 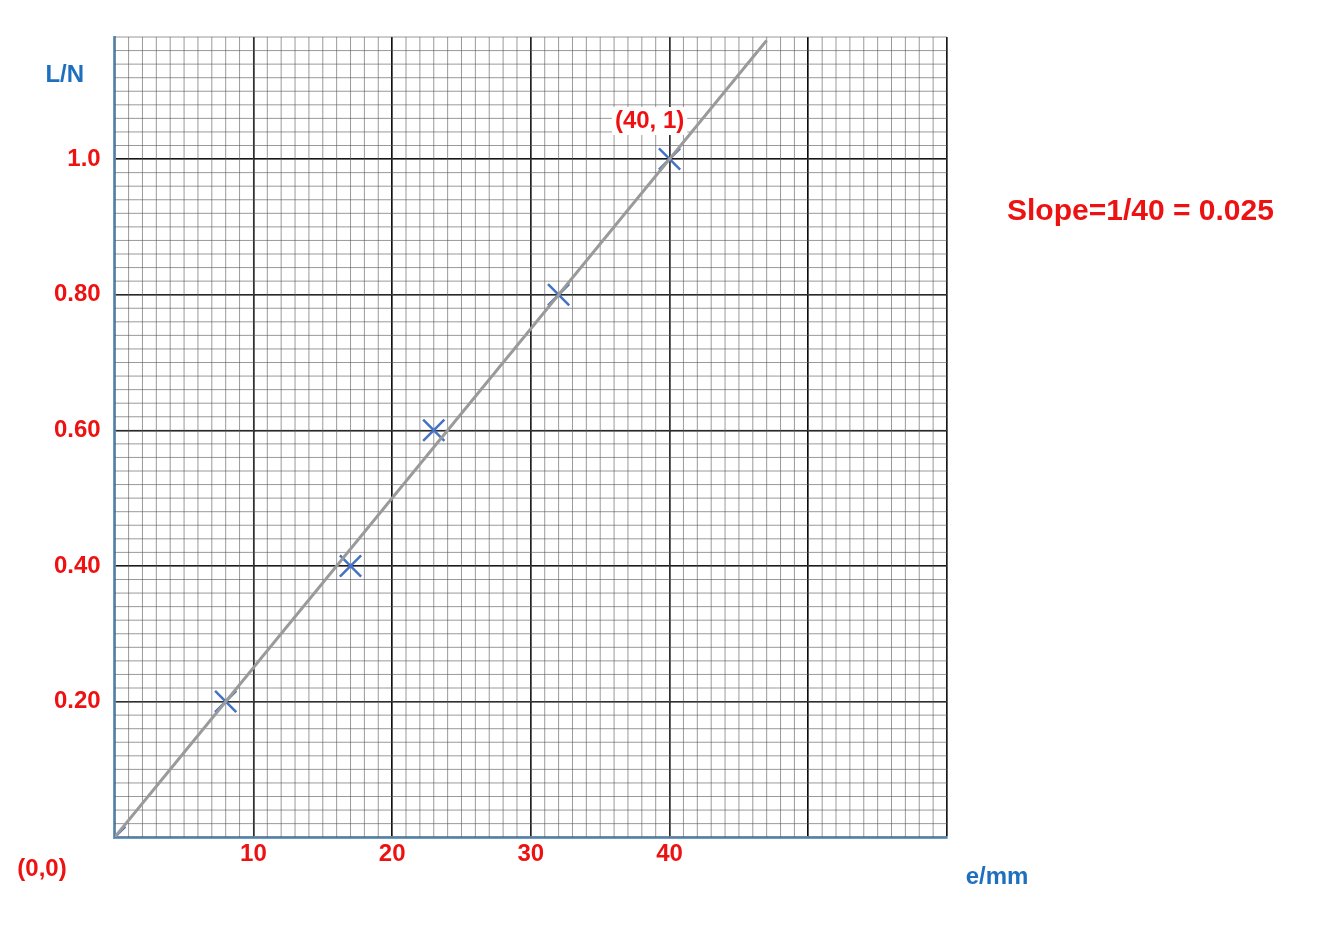 What do you see at coordinates (669, 853) in the screenshot?
I see `x-tick-label: 40` at bounding box center [669, 853].